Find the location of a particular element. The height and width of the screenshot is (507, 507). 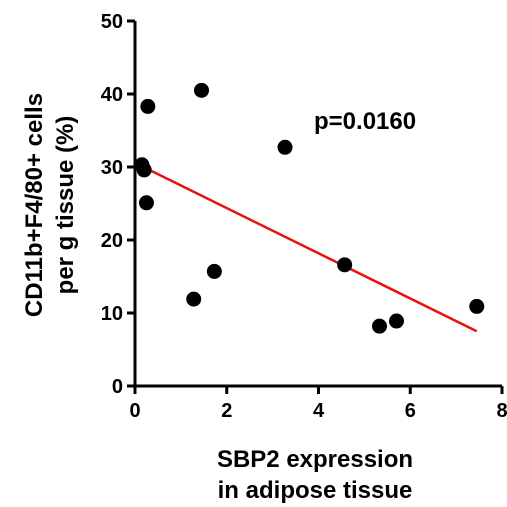

y-tick-label: 20 is located at coordinates (112, 241).